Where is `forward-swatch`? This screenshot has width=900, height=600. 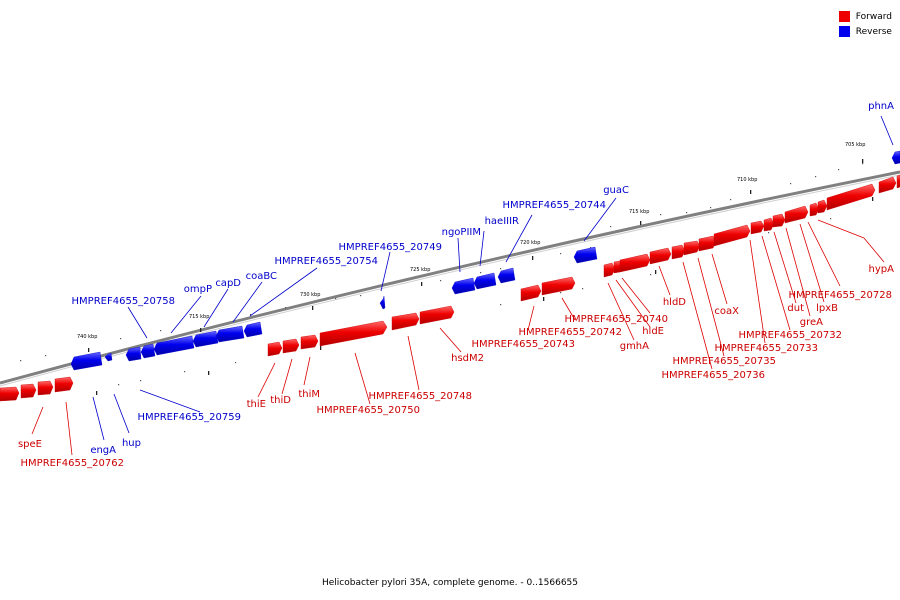 forward-swatch is located at coordinates (844, 16).